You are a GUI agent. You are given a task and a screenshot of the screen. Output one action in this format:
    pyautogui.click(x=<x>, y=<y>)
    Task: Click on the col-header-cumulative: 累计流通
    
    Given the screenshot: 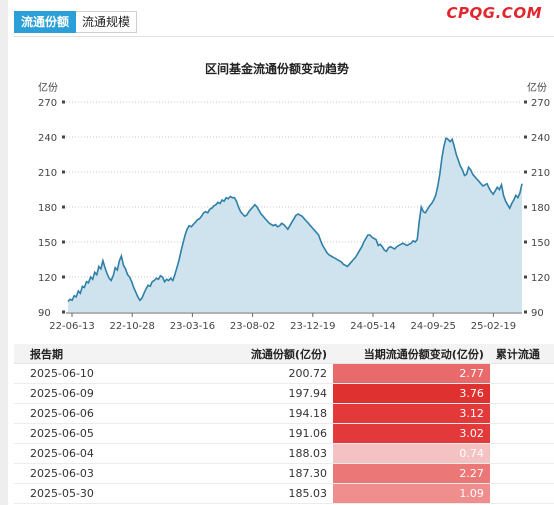 What is the action you would take?
    pyautogui.click(x=521, y=354)
    